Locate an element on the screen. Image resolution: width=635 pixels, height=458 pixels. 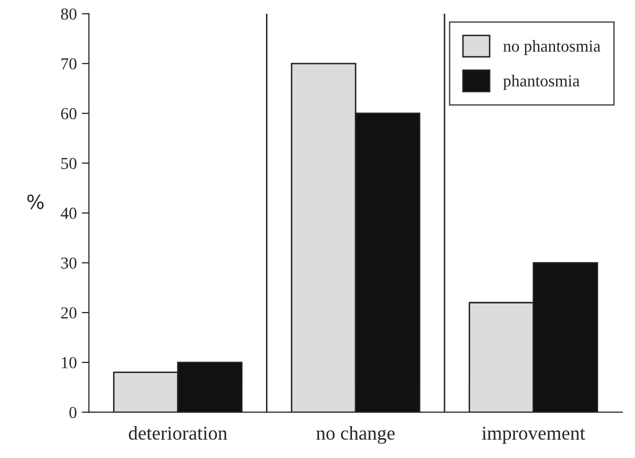
y-axis-title: % is located at coordinates (35, 202).